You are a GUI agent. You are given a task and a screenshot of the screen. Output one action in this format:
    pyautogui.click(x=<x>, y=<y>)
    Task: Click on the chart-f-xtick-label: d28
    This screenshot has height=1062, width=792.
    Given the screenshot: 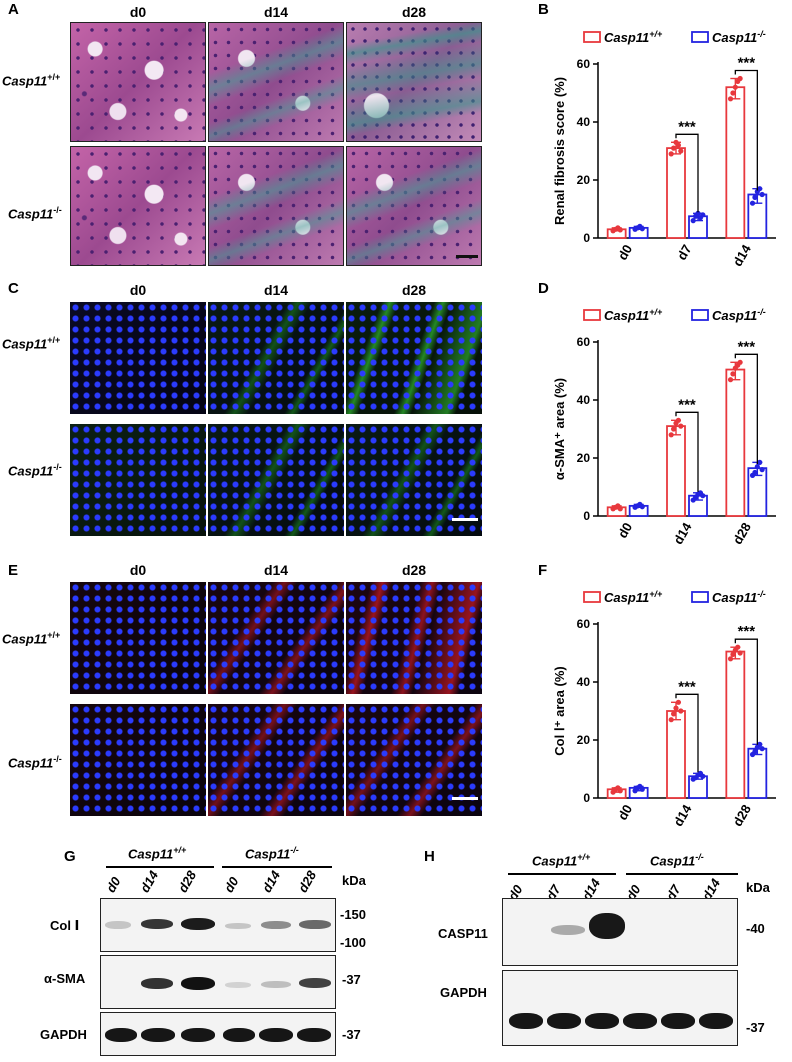 What is the action you would take?
    pyautogui.click(x=742, y=815)
    